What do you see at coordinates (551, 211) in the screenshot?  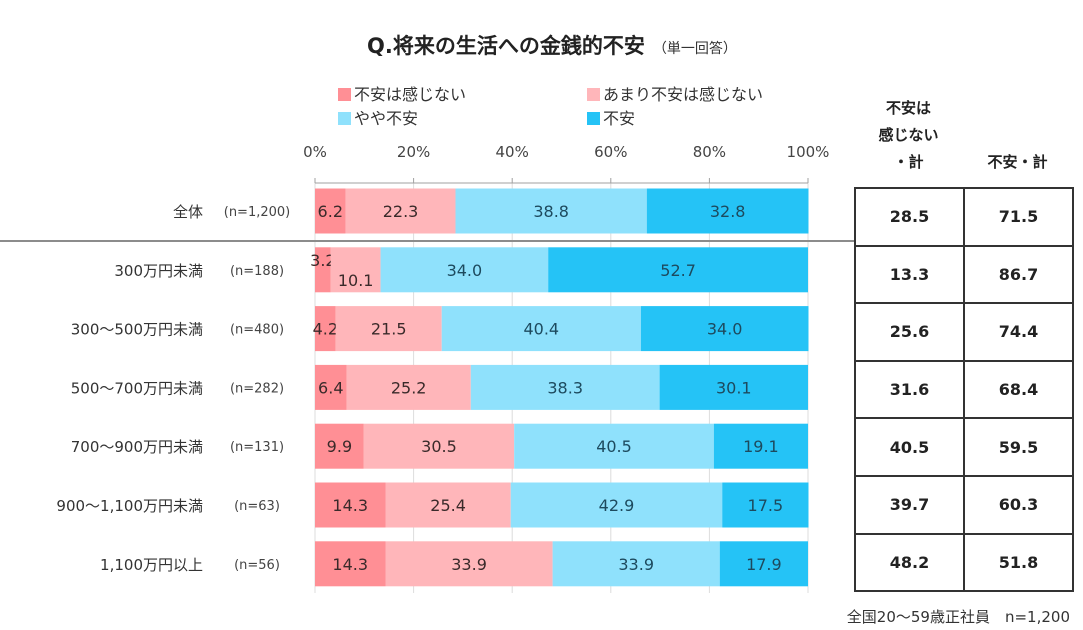 I see `data-label: 38.8` at bounding box center [551, 211].